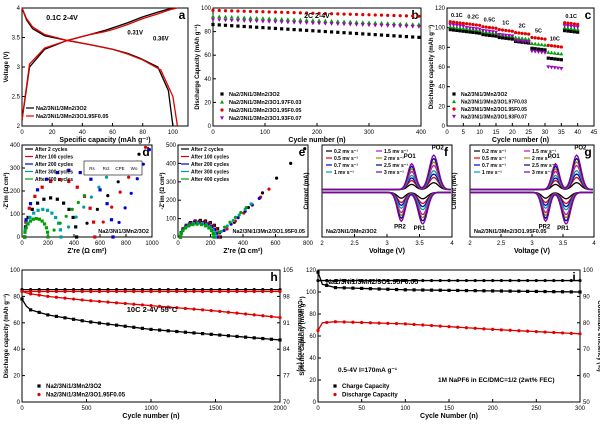 Image resolution: width=600 pixels, height=427 pixels. I want to click on x-tick-label: 1000, so click(151, 409).